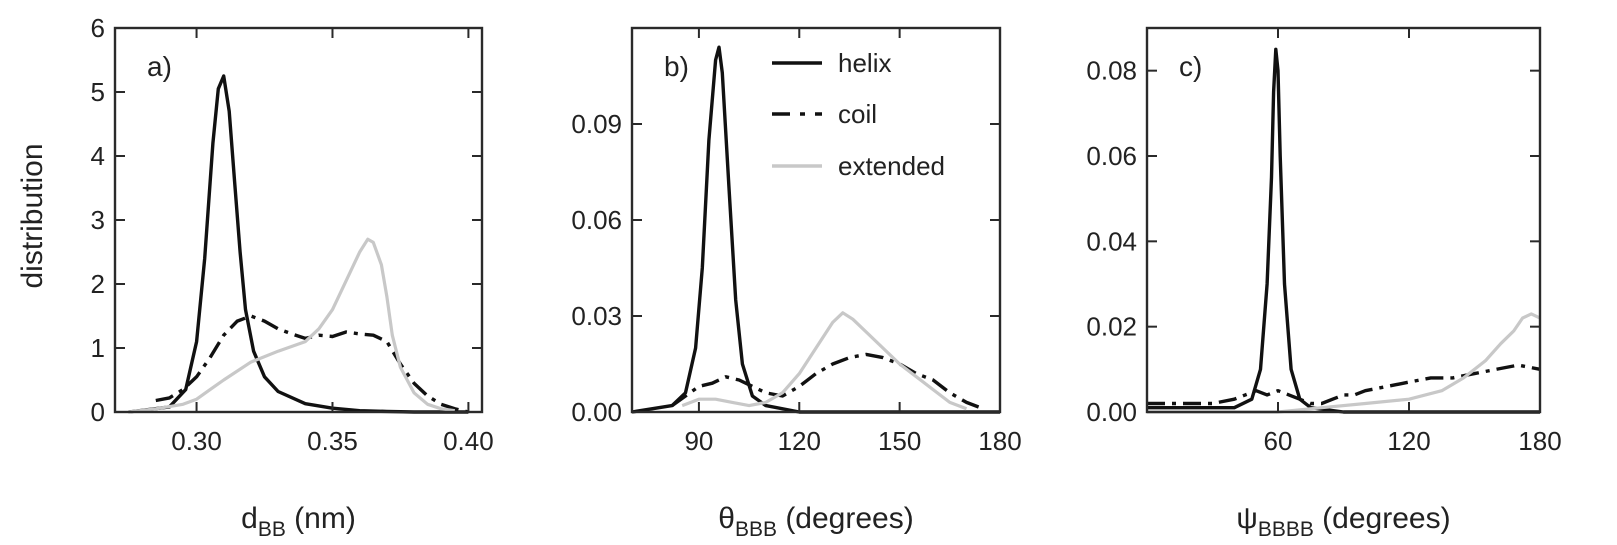 The height and width of the screenshot is (545, 1617). I want to click on x-tick-label: 0.35, so click(332, 441).